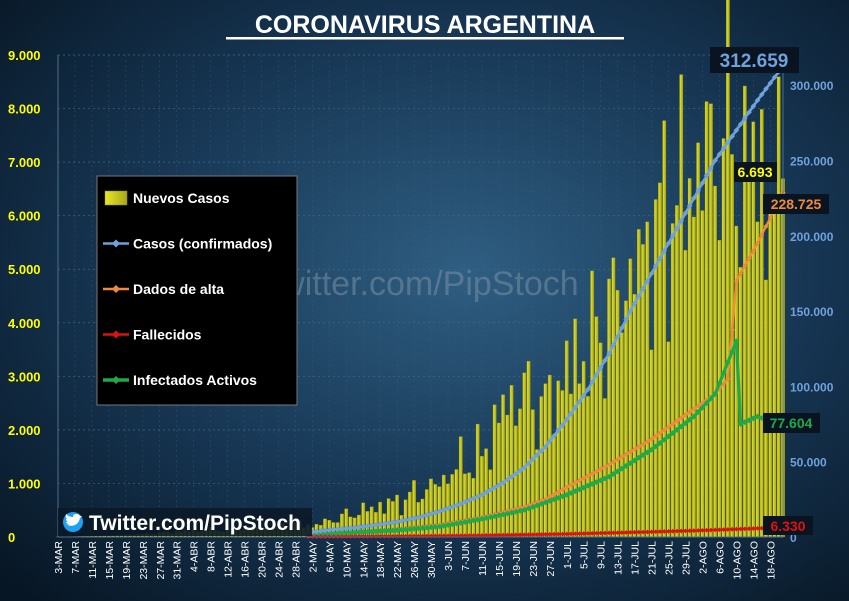 The height and width of the screenshot is (601, 849). I want to click on x-tick-label: 28-ABR, so click(296, 559).